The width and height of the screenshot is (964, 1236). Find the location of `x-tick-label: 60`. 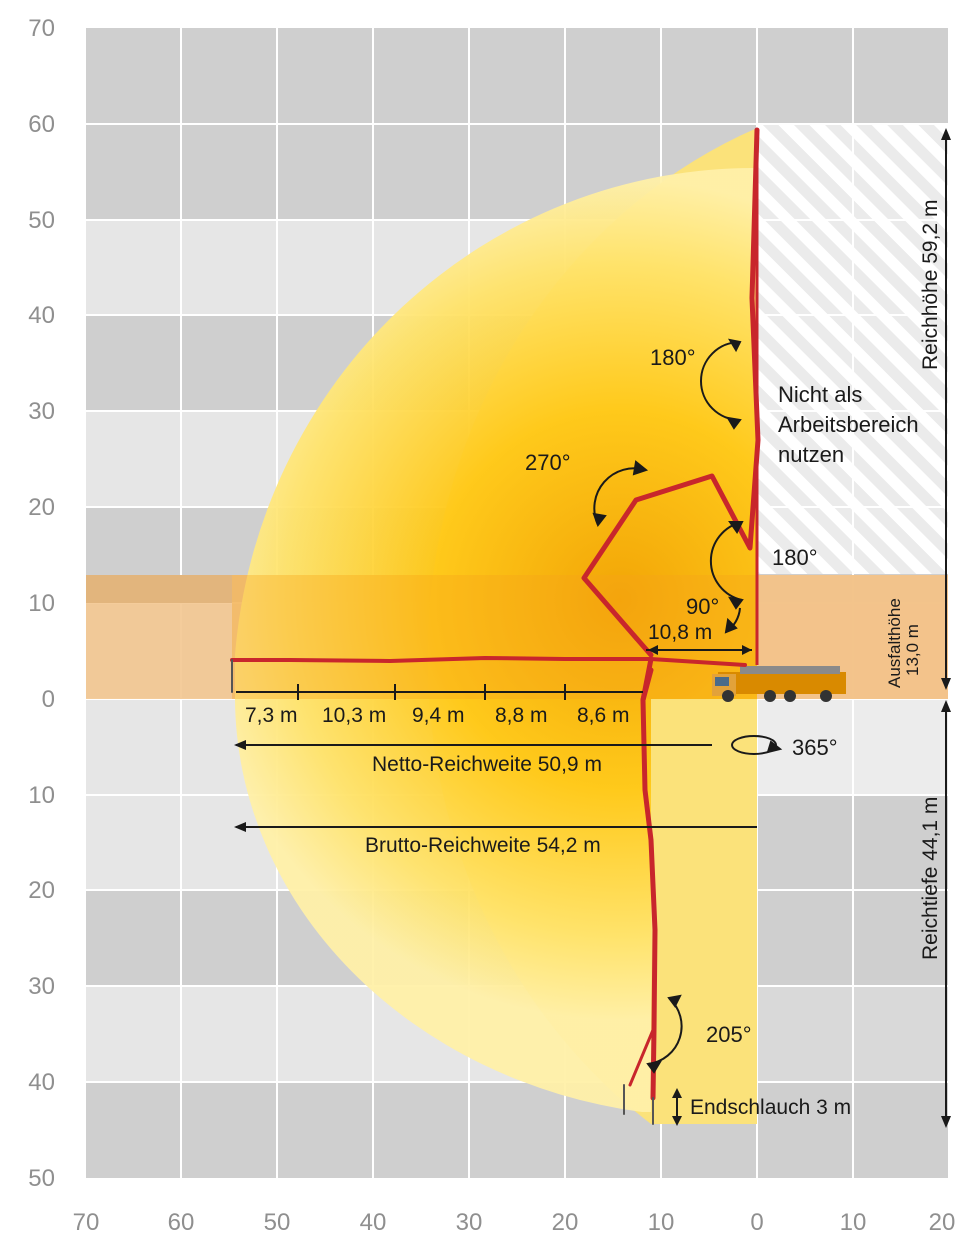

x-tick-label: 60 is located at coordinates (181, 1222).